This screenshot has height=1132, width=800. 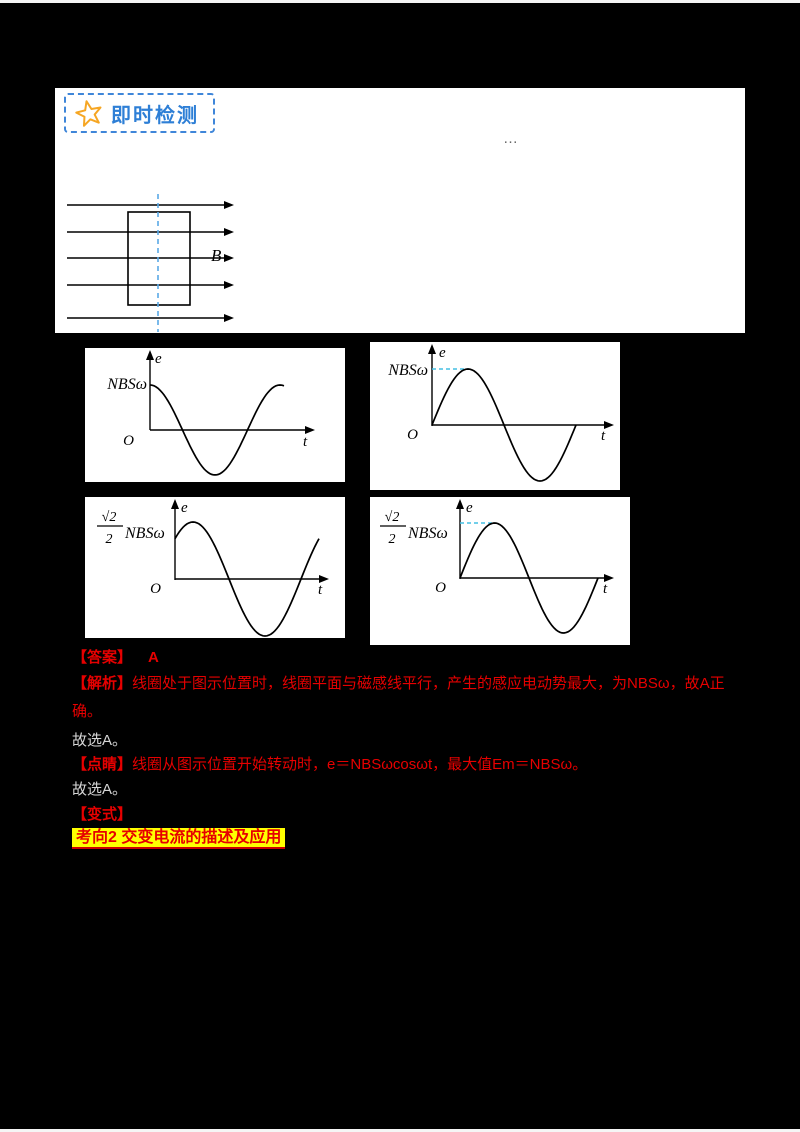 I want to click on analysis-label: 【解析】, so click(x=102, y=683).